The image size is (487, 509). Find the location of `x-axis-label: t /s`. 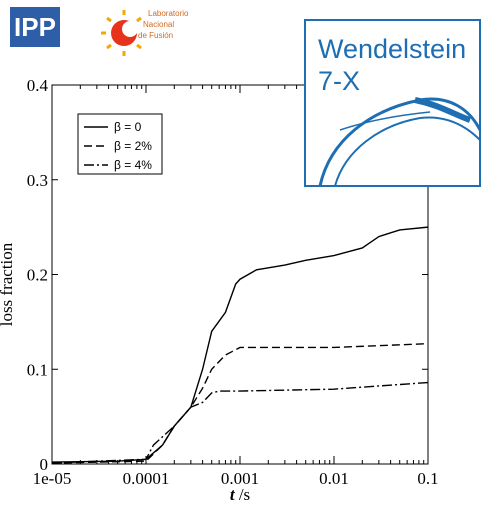

x-axis-label: t /s is located at coordinates (240, 494).